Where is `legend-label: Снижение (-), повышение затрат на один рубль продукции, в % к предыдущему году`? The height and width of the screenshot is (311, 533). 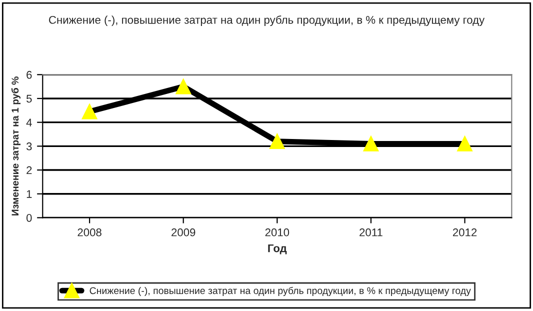
legend-label: Снижение (-), повышение затрат на один рубль продукции, в % к предыдущему году is located at coordinates (280, 291).